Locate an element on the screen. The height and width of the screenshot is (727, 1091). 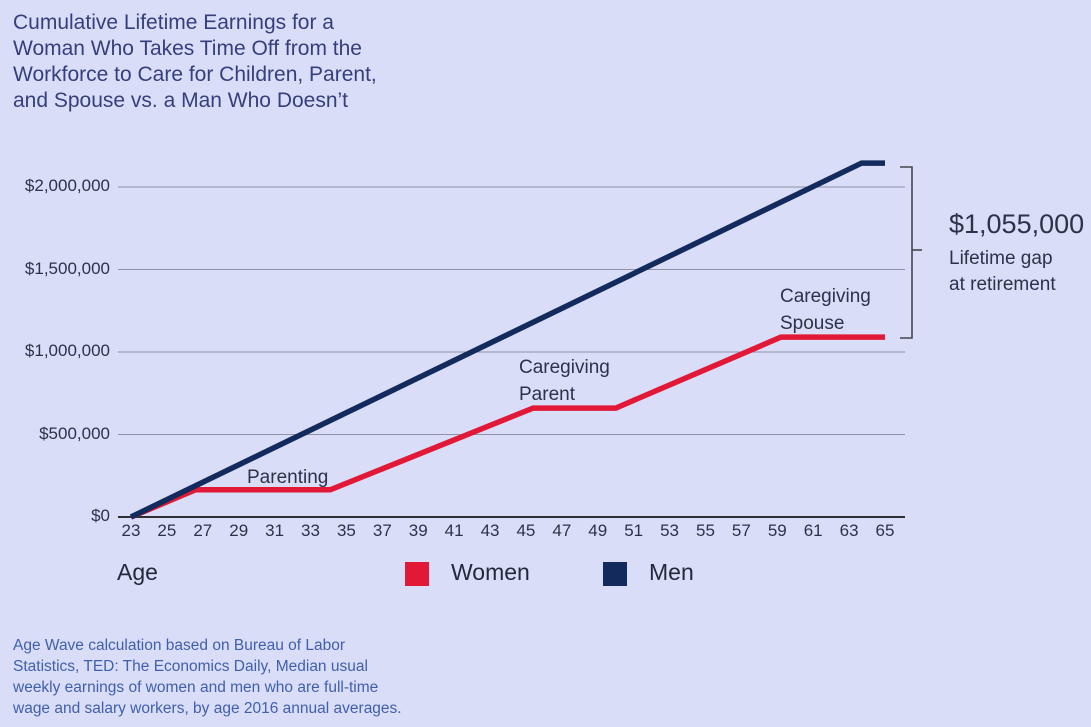
x-axis-tick-label: 63 is located at coordinates (849, 530).